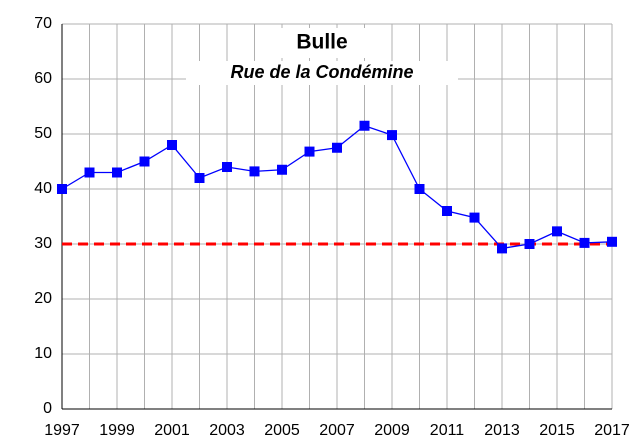 This screenshot has height=443, width=632. I want to click on x-tick-label: 2009, so click(392, 430).